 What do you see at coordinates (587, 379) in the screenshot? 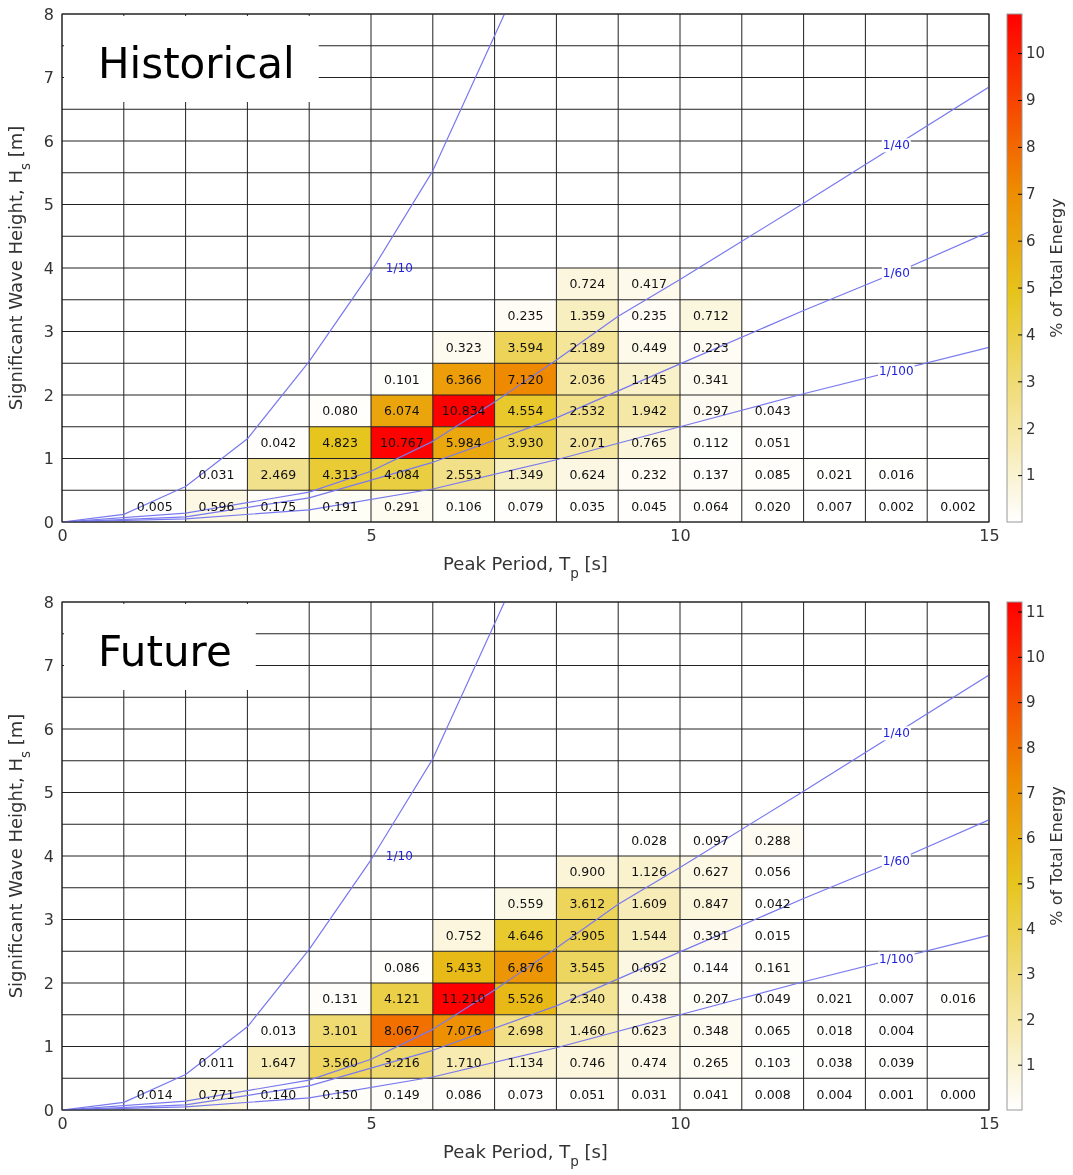
I see `data-label: 2.036` at bounding box center [587, 379].